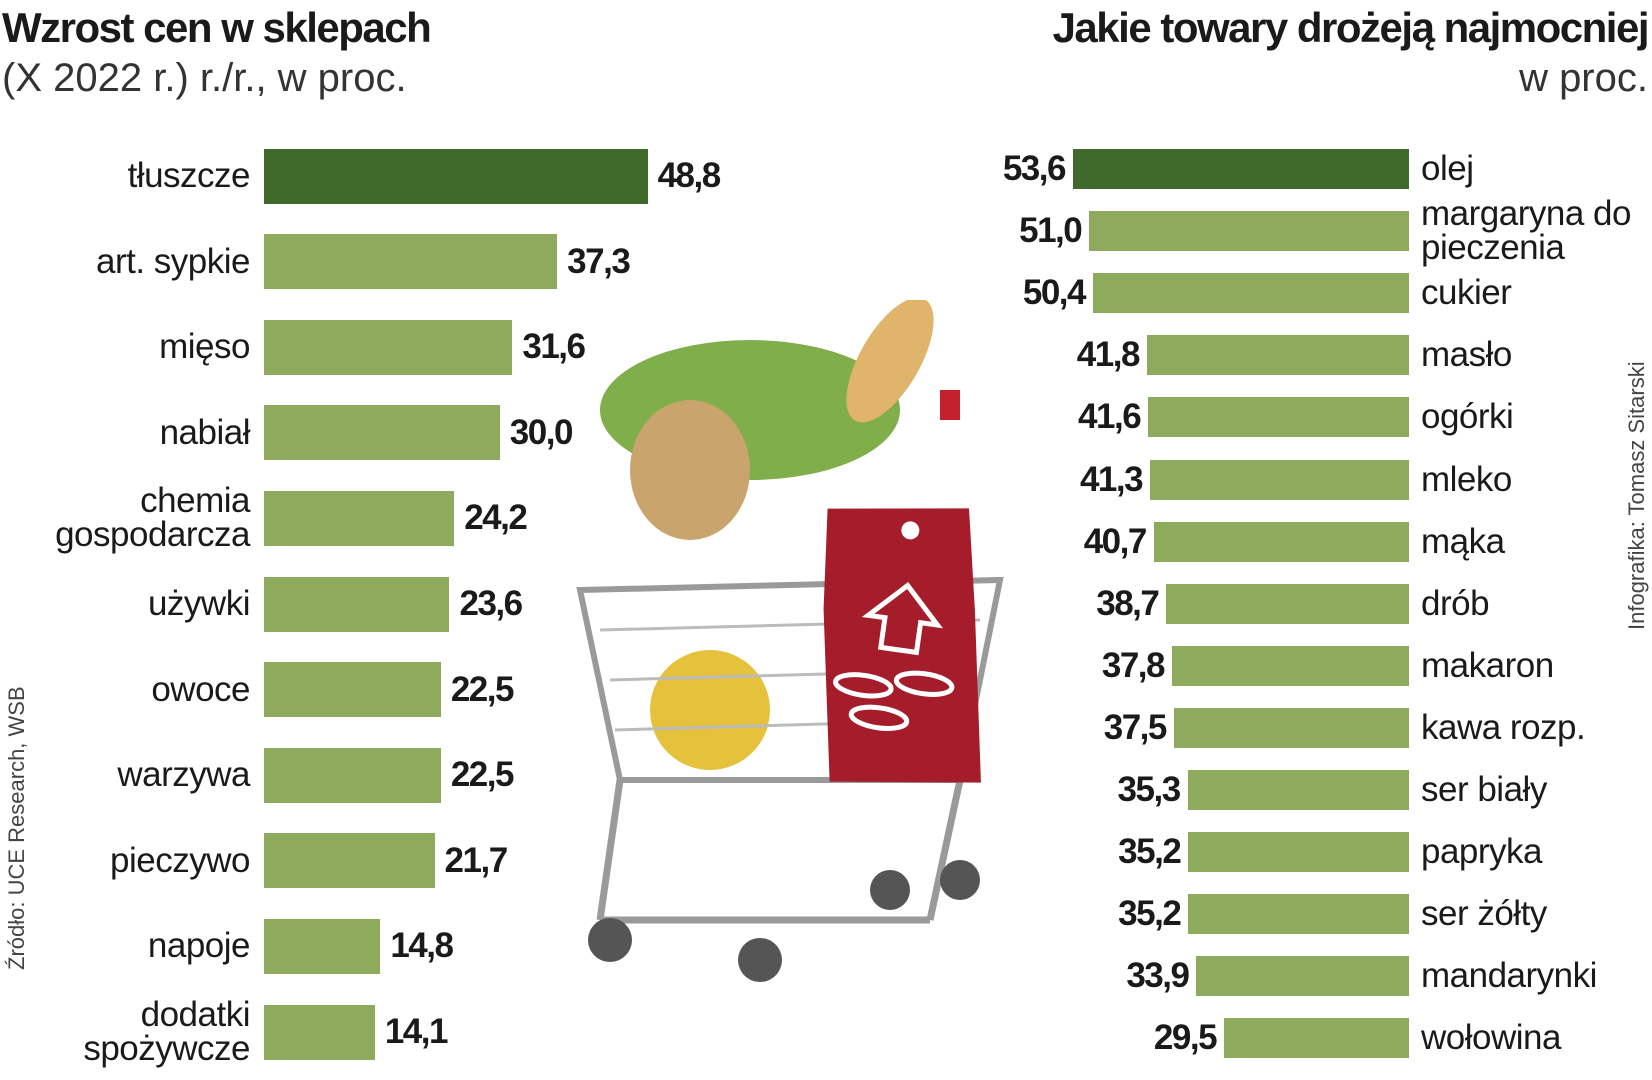  Describe the element at coordinates (1484, 789) in the screenshot. I see `category-label: ser biały` at that location.